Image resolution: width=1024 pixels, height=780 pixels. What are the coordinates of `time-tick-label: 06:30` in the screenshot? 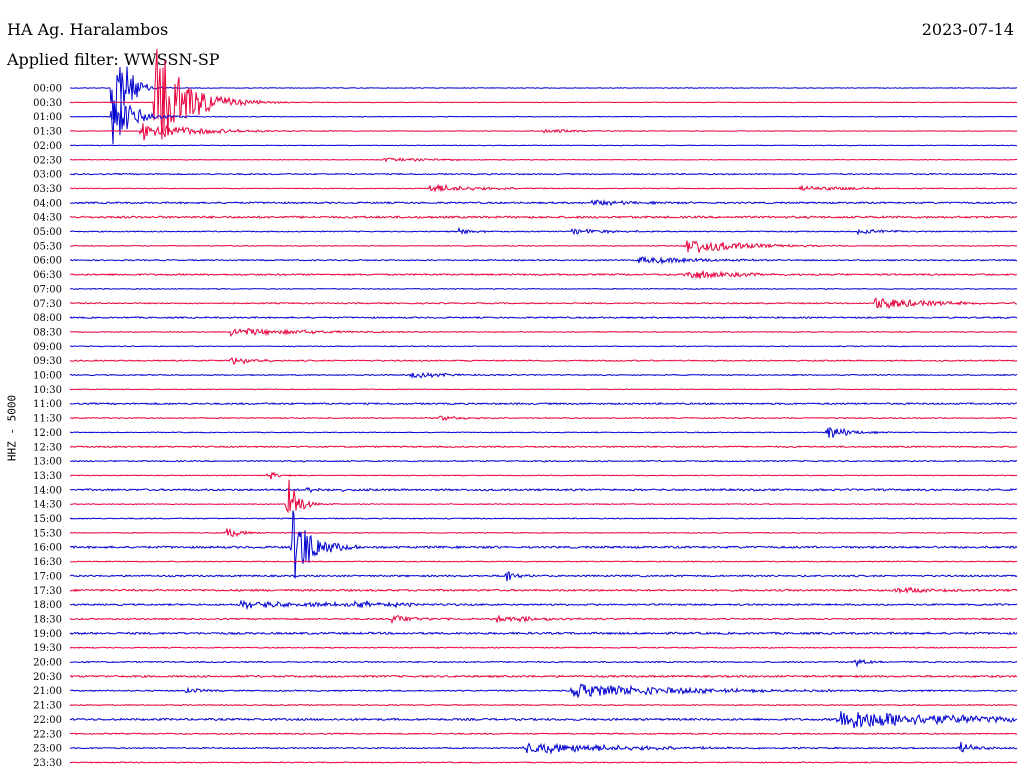 It's located at (47, 275).